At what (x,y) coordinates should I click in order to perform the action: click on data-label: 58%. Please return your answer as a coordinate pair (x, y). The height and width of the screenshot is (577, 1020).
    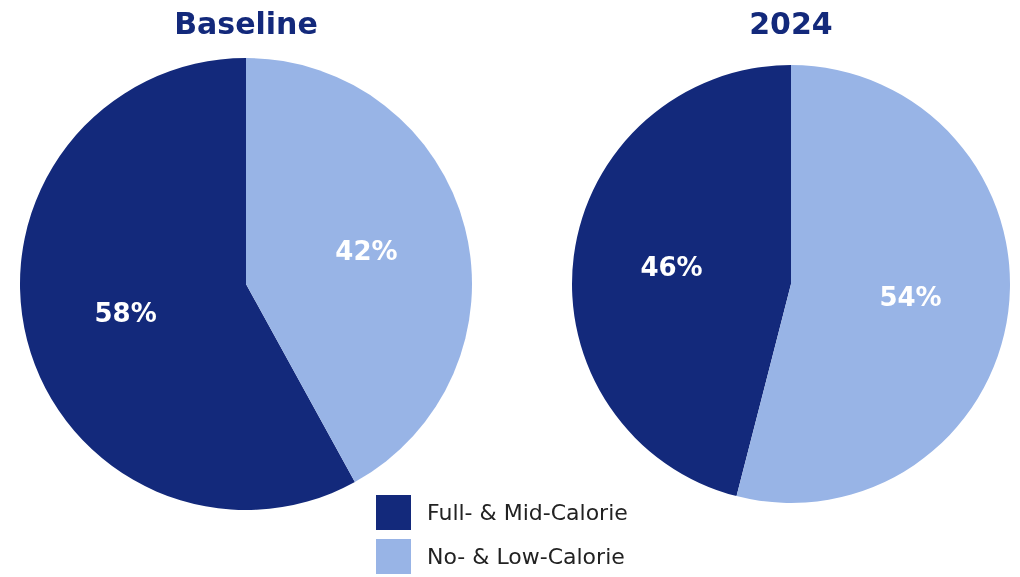
    Looking at the image, I should click on (125, 312).